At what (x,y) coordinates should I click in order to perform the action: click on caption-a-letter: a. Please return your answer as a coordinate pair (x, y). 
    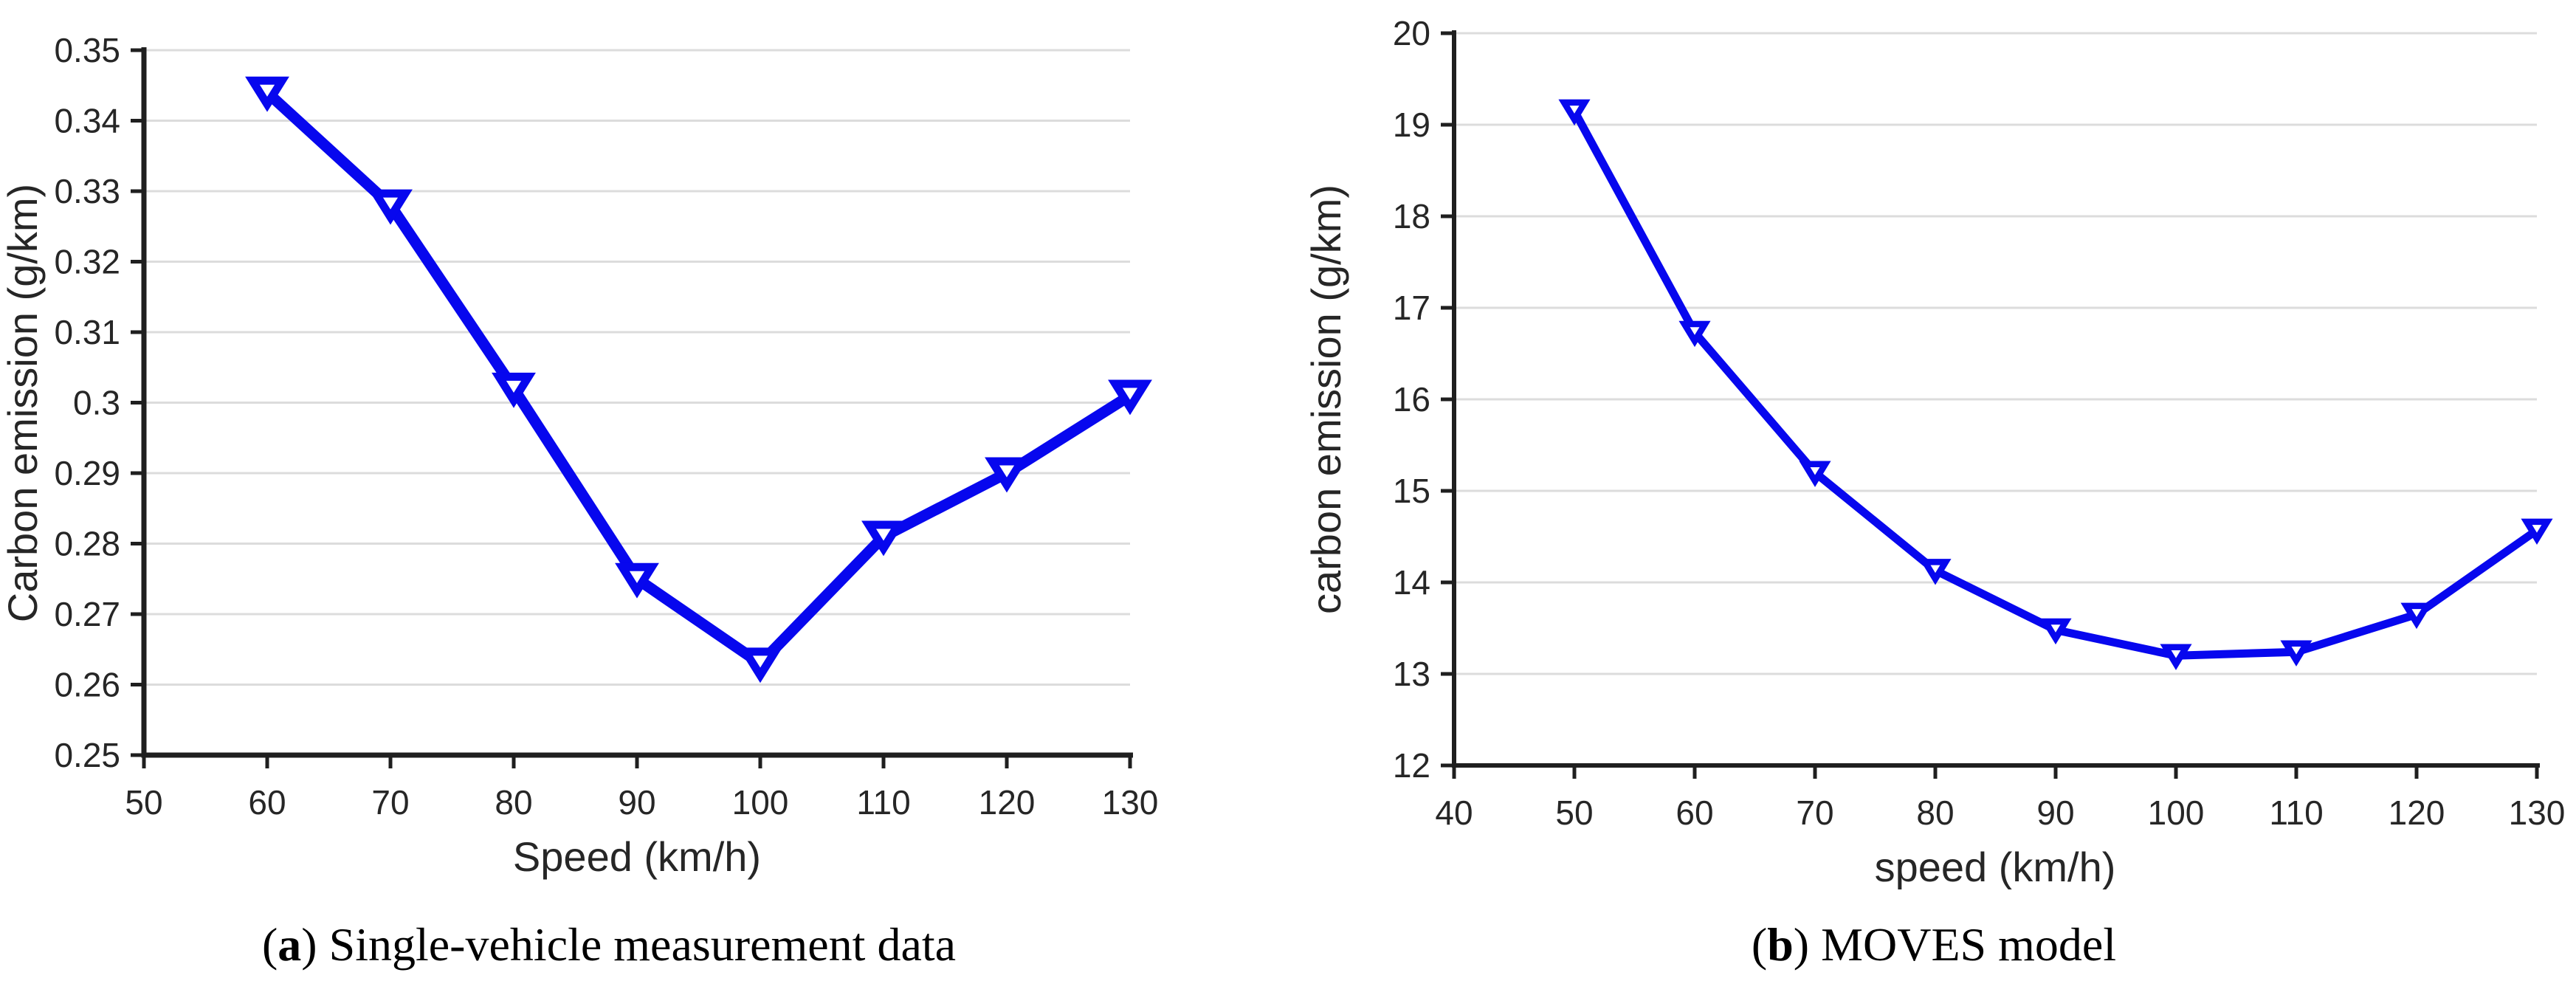
    Looking at the image, I should click on (290, 944).